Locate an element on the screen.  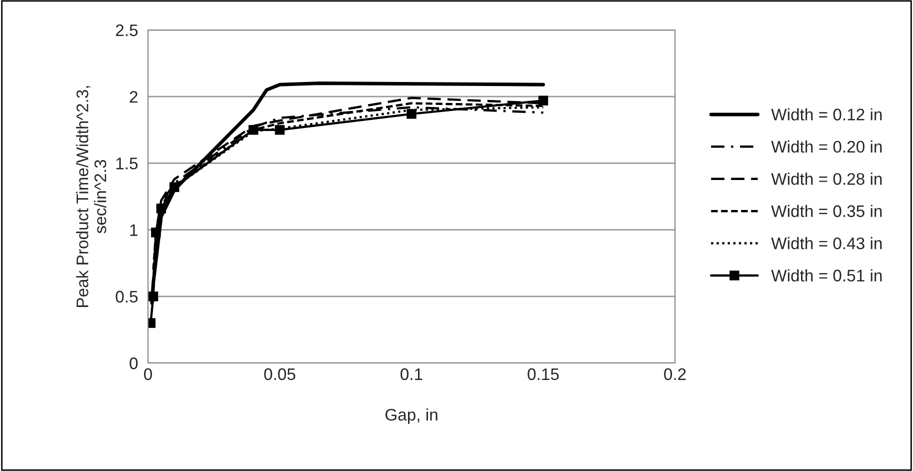
legend-label: Width = 0.51 in is located at coordinates (826, 275).